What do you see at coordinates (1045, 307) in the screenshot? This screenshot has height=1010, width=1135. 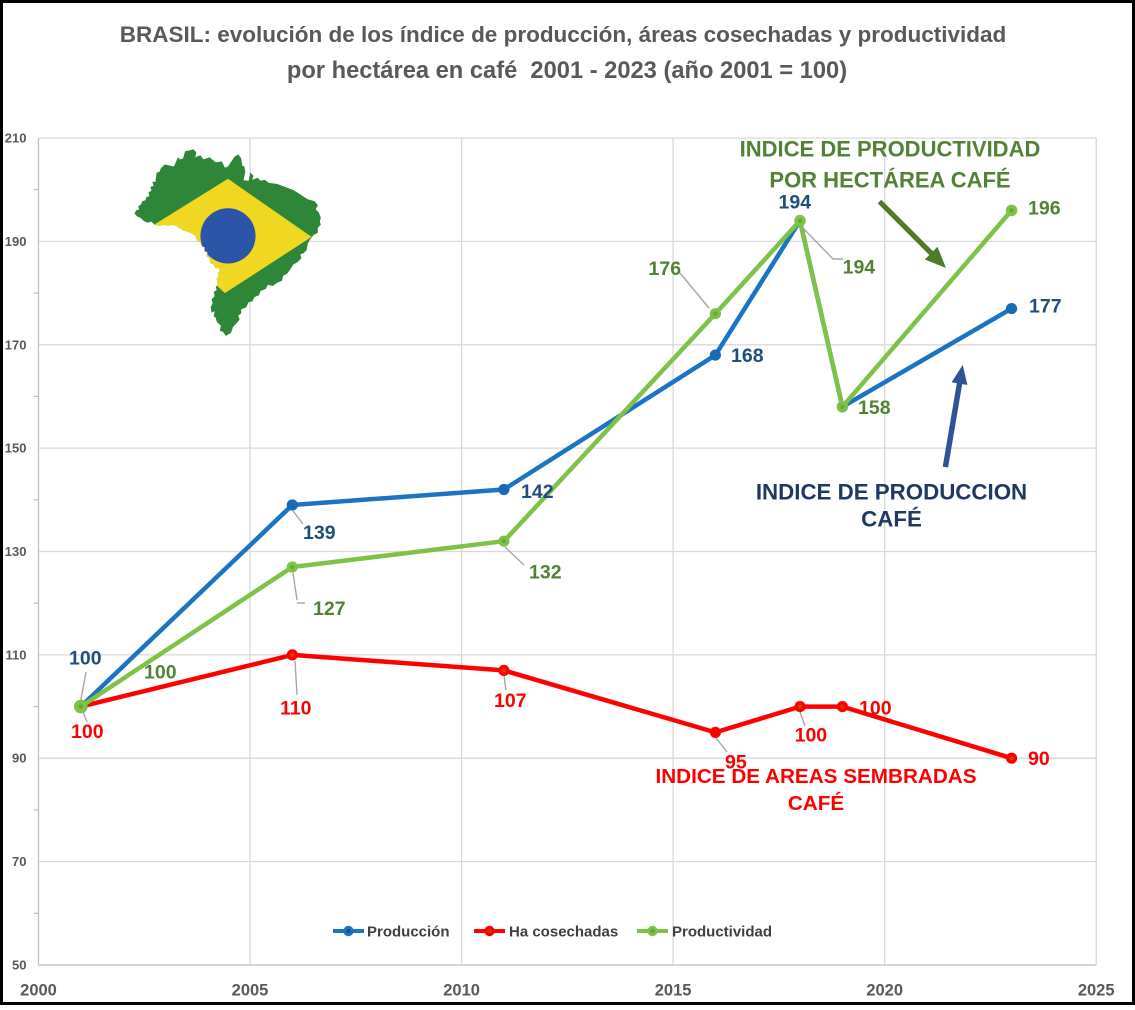 I see `svg-text: 177` at bounding box center [1045, 307].